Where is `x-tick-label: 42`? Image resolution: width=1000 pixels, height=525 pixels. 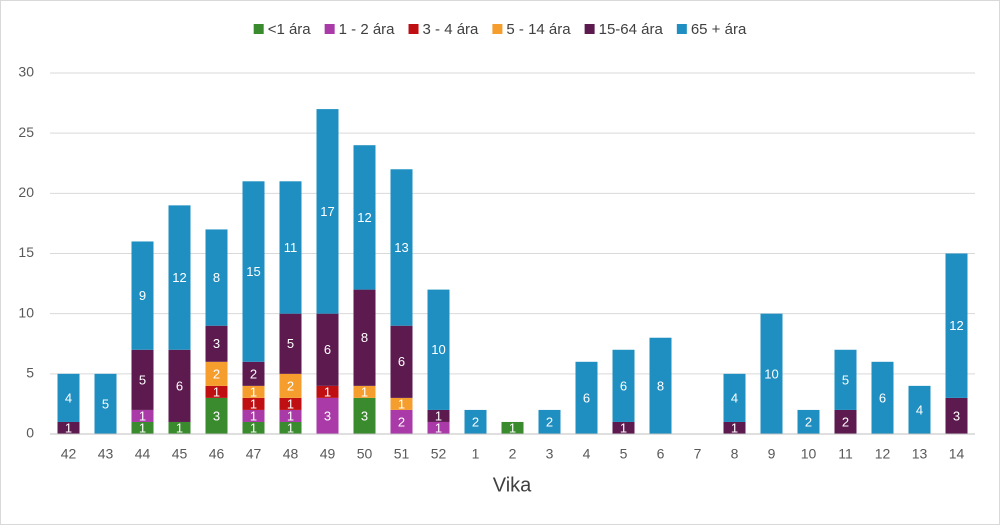
x-tick-label: 42 is located at coordinates (69, 454).